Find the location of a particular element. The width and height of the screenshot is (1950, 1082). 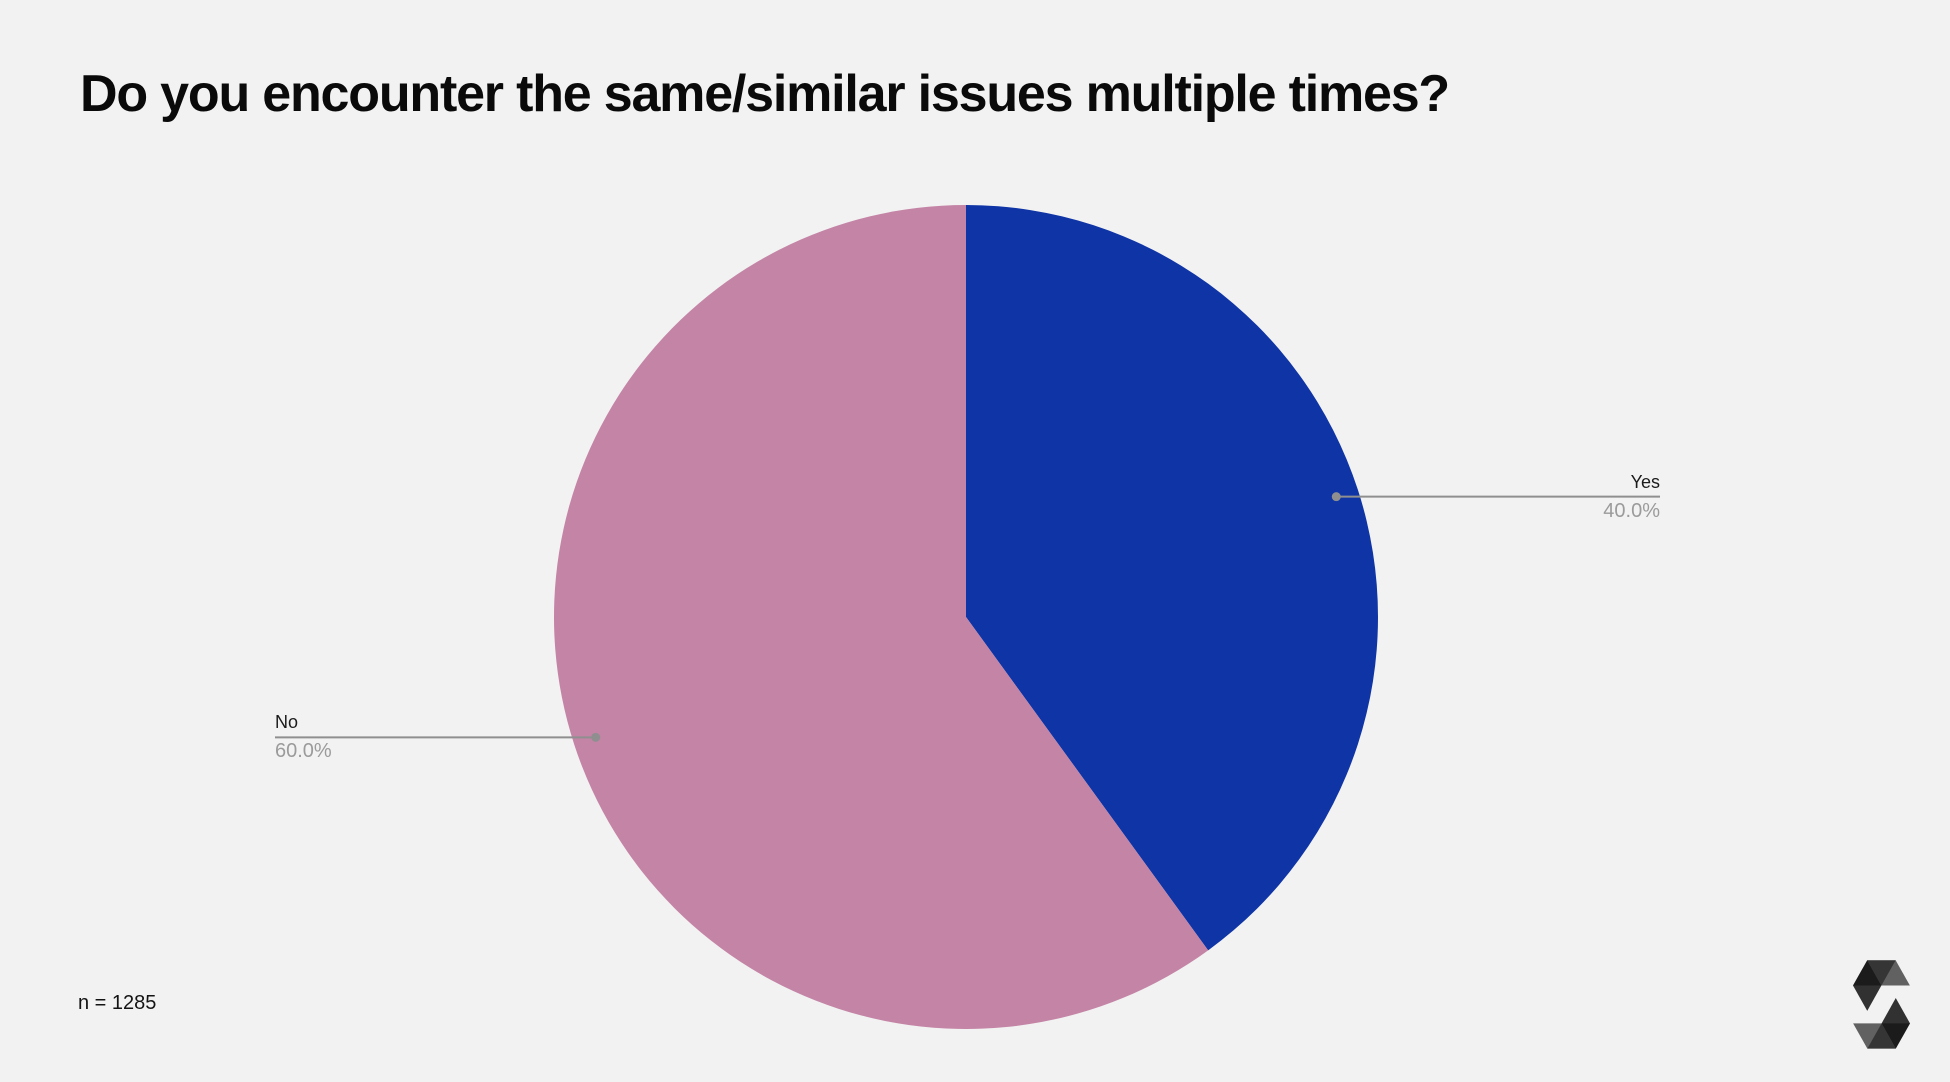

solidity-logo-icon is located at coordinates (1881, 1004).